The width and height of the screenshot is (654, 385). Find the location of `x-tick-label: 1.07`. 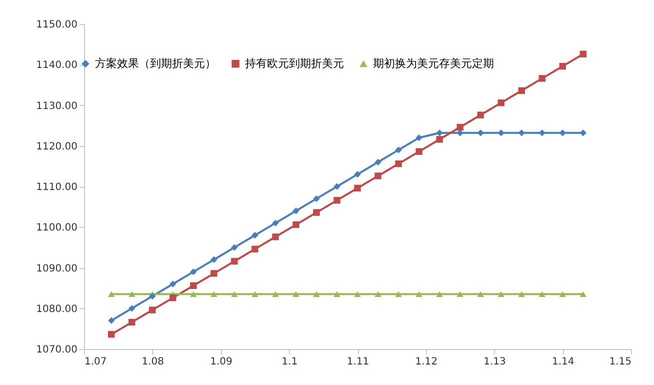

x-tick-label: 1.07 is located at coordinates (95, 362).